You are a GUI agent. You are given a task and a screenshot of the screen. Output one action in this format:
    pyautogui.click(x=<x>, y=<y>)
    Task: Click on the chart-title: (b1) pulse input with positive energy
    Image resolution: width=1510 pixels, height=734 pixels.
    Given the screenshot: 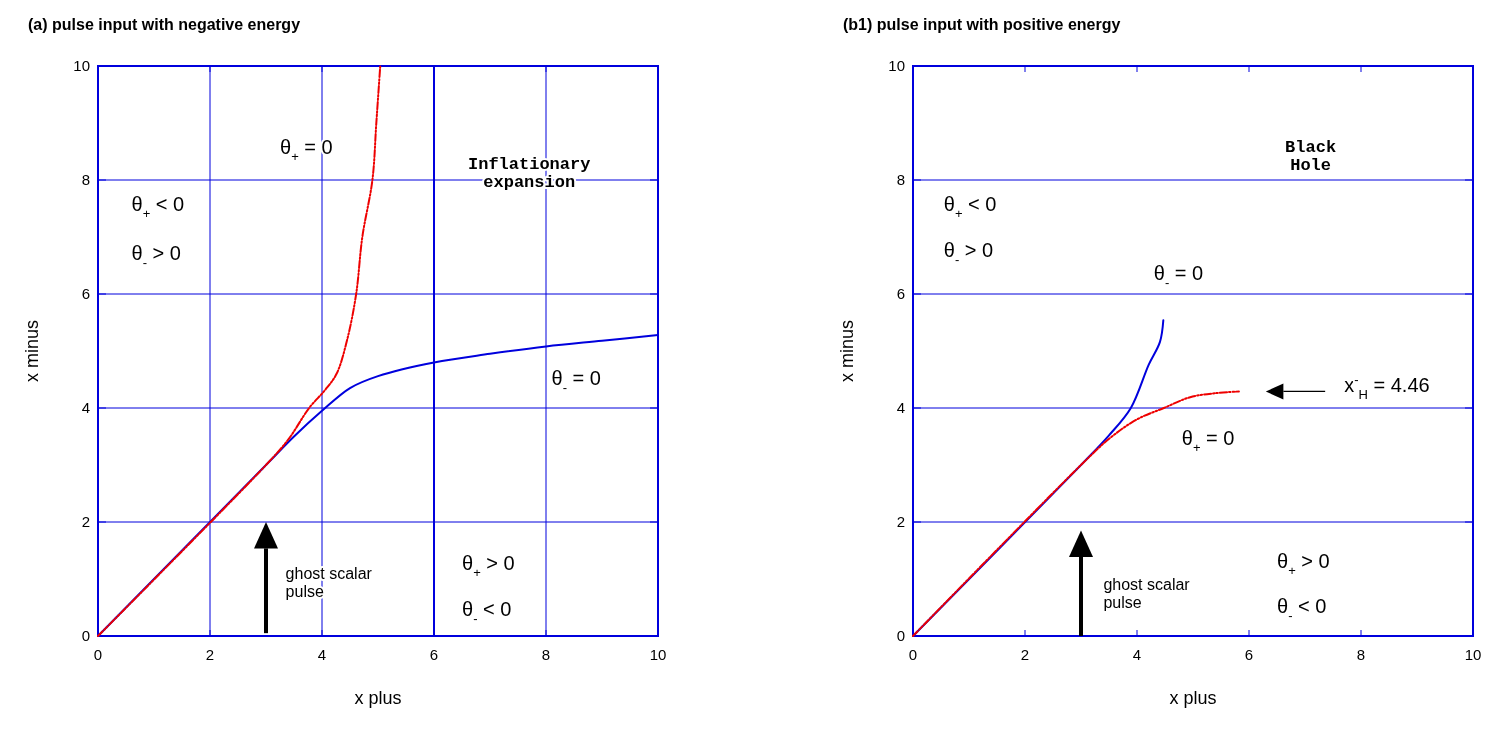 What is the action you would take?
    pyautogui.click(x=982, y=24)
    